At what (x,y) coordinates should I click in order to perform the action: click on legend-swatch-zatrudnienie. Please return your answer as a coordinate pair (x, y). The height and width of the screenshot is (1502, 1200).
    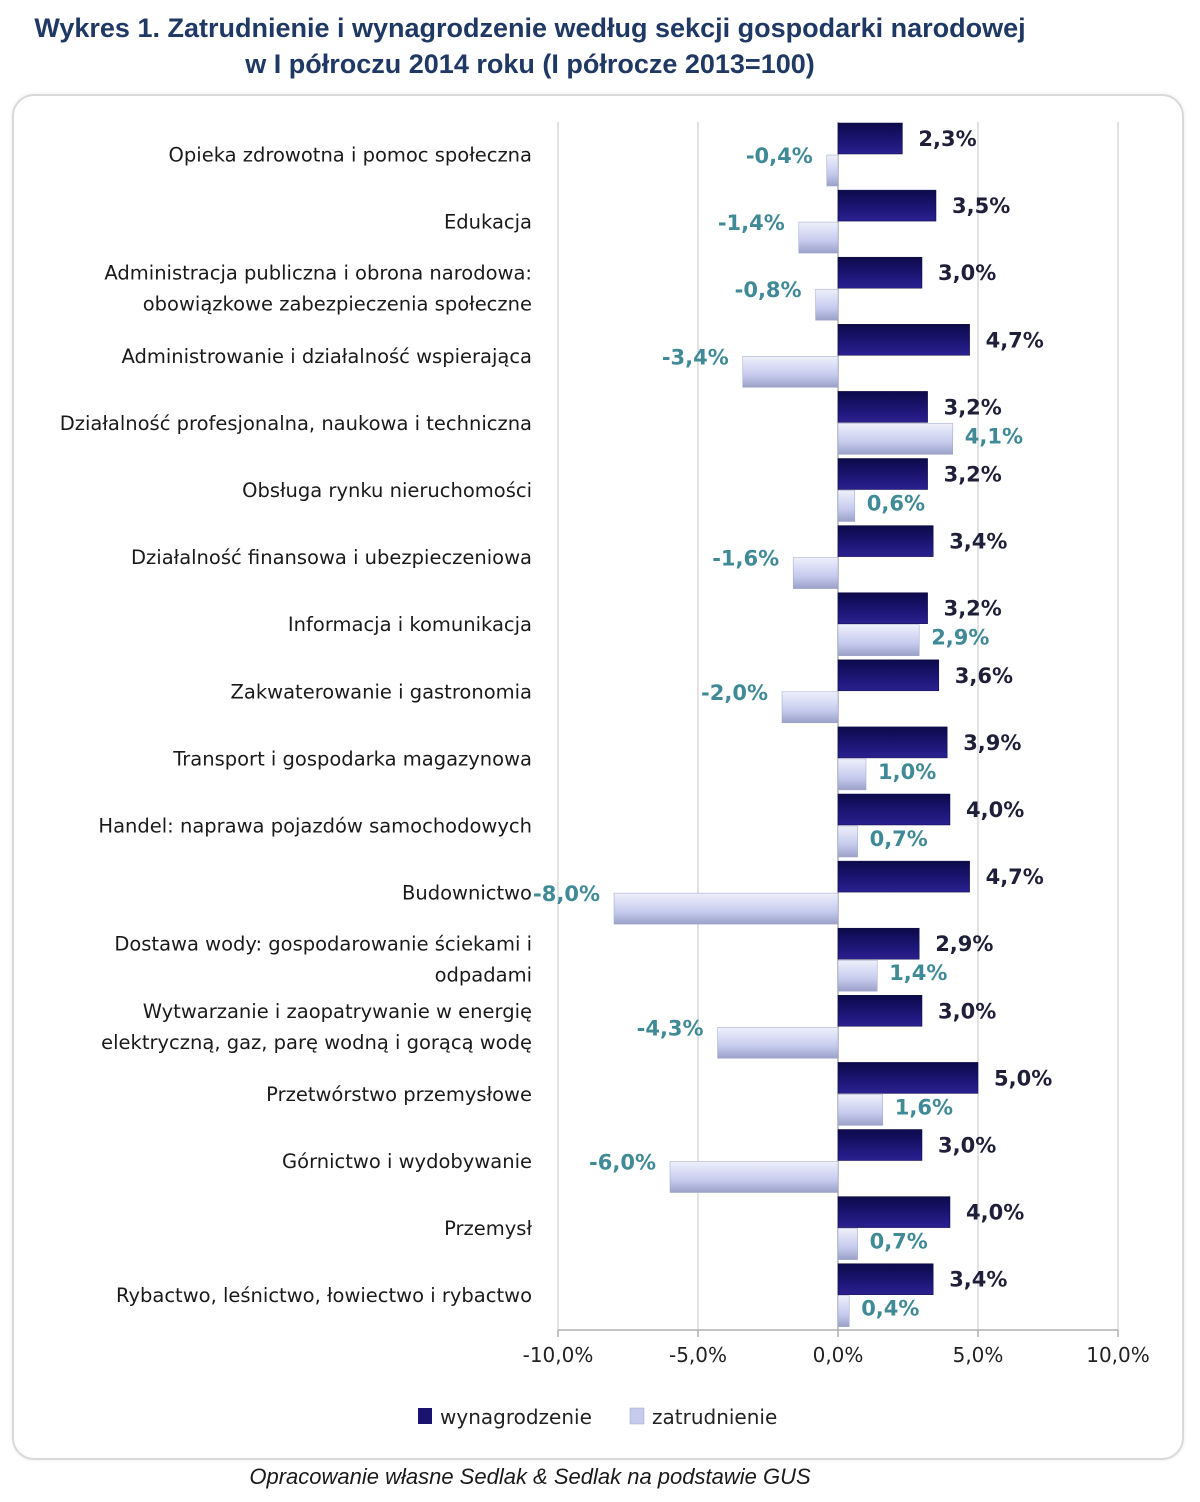
    Looking at the image, I should click on (637, 1416).